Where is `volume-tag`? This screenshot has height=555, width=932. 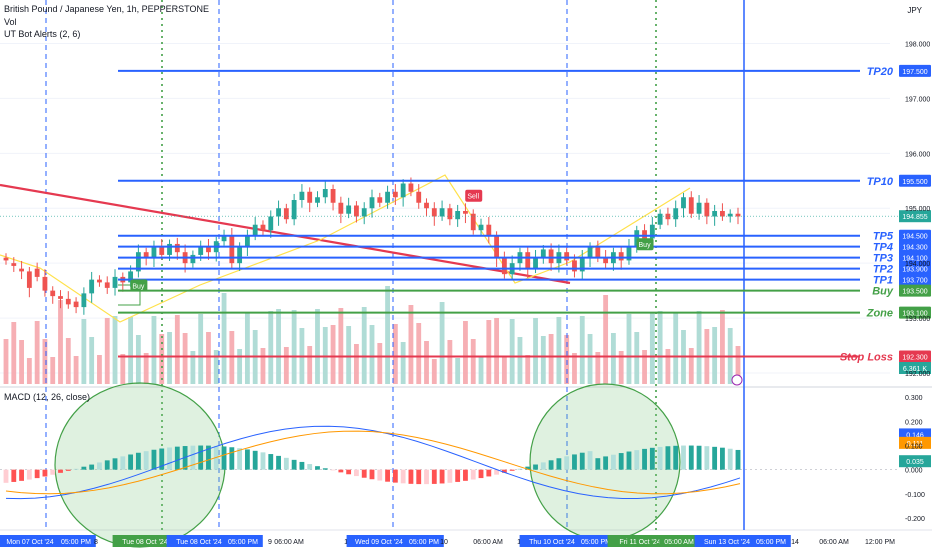 volume-tag is located at coordinates (915, 368).